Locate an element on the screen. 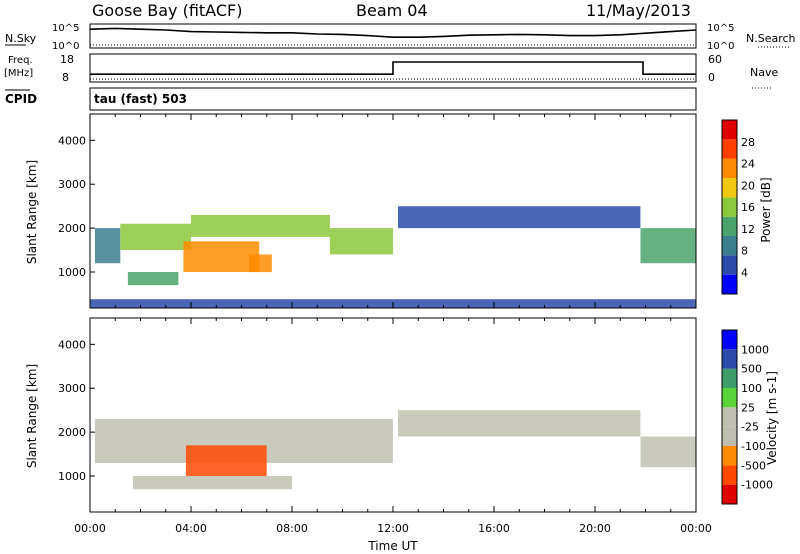 Image resolution: width=800 pixels, height=554 pixels. x-tick-label-1: 04:00 is located at coordinates (191, 528).